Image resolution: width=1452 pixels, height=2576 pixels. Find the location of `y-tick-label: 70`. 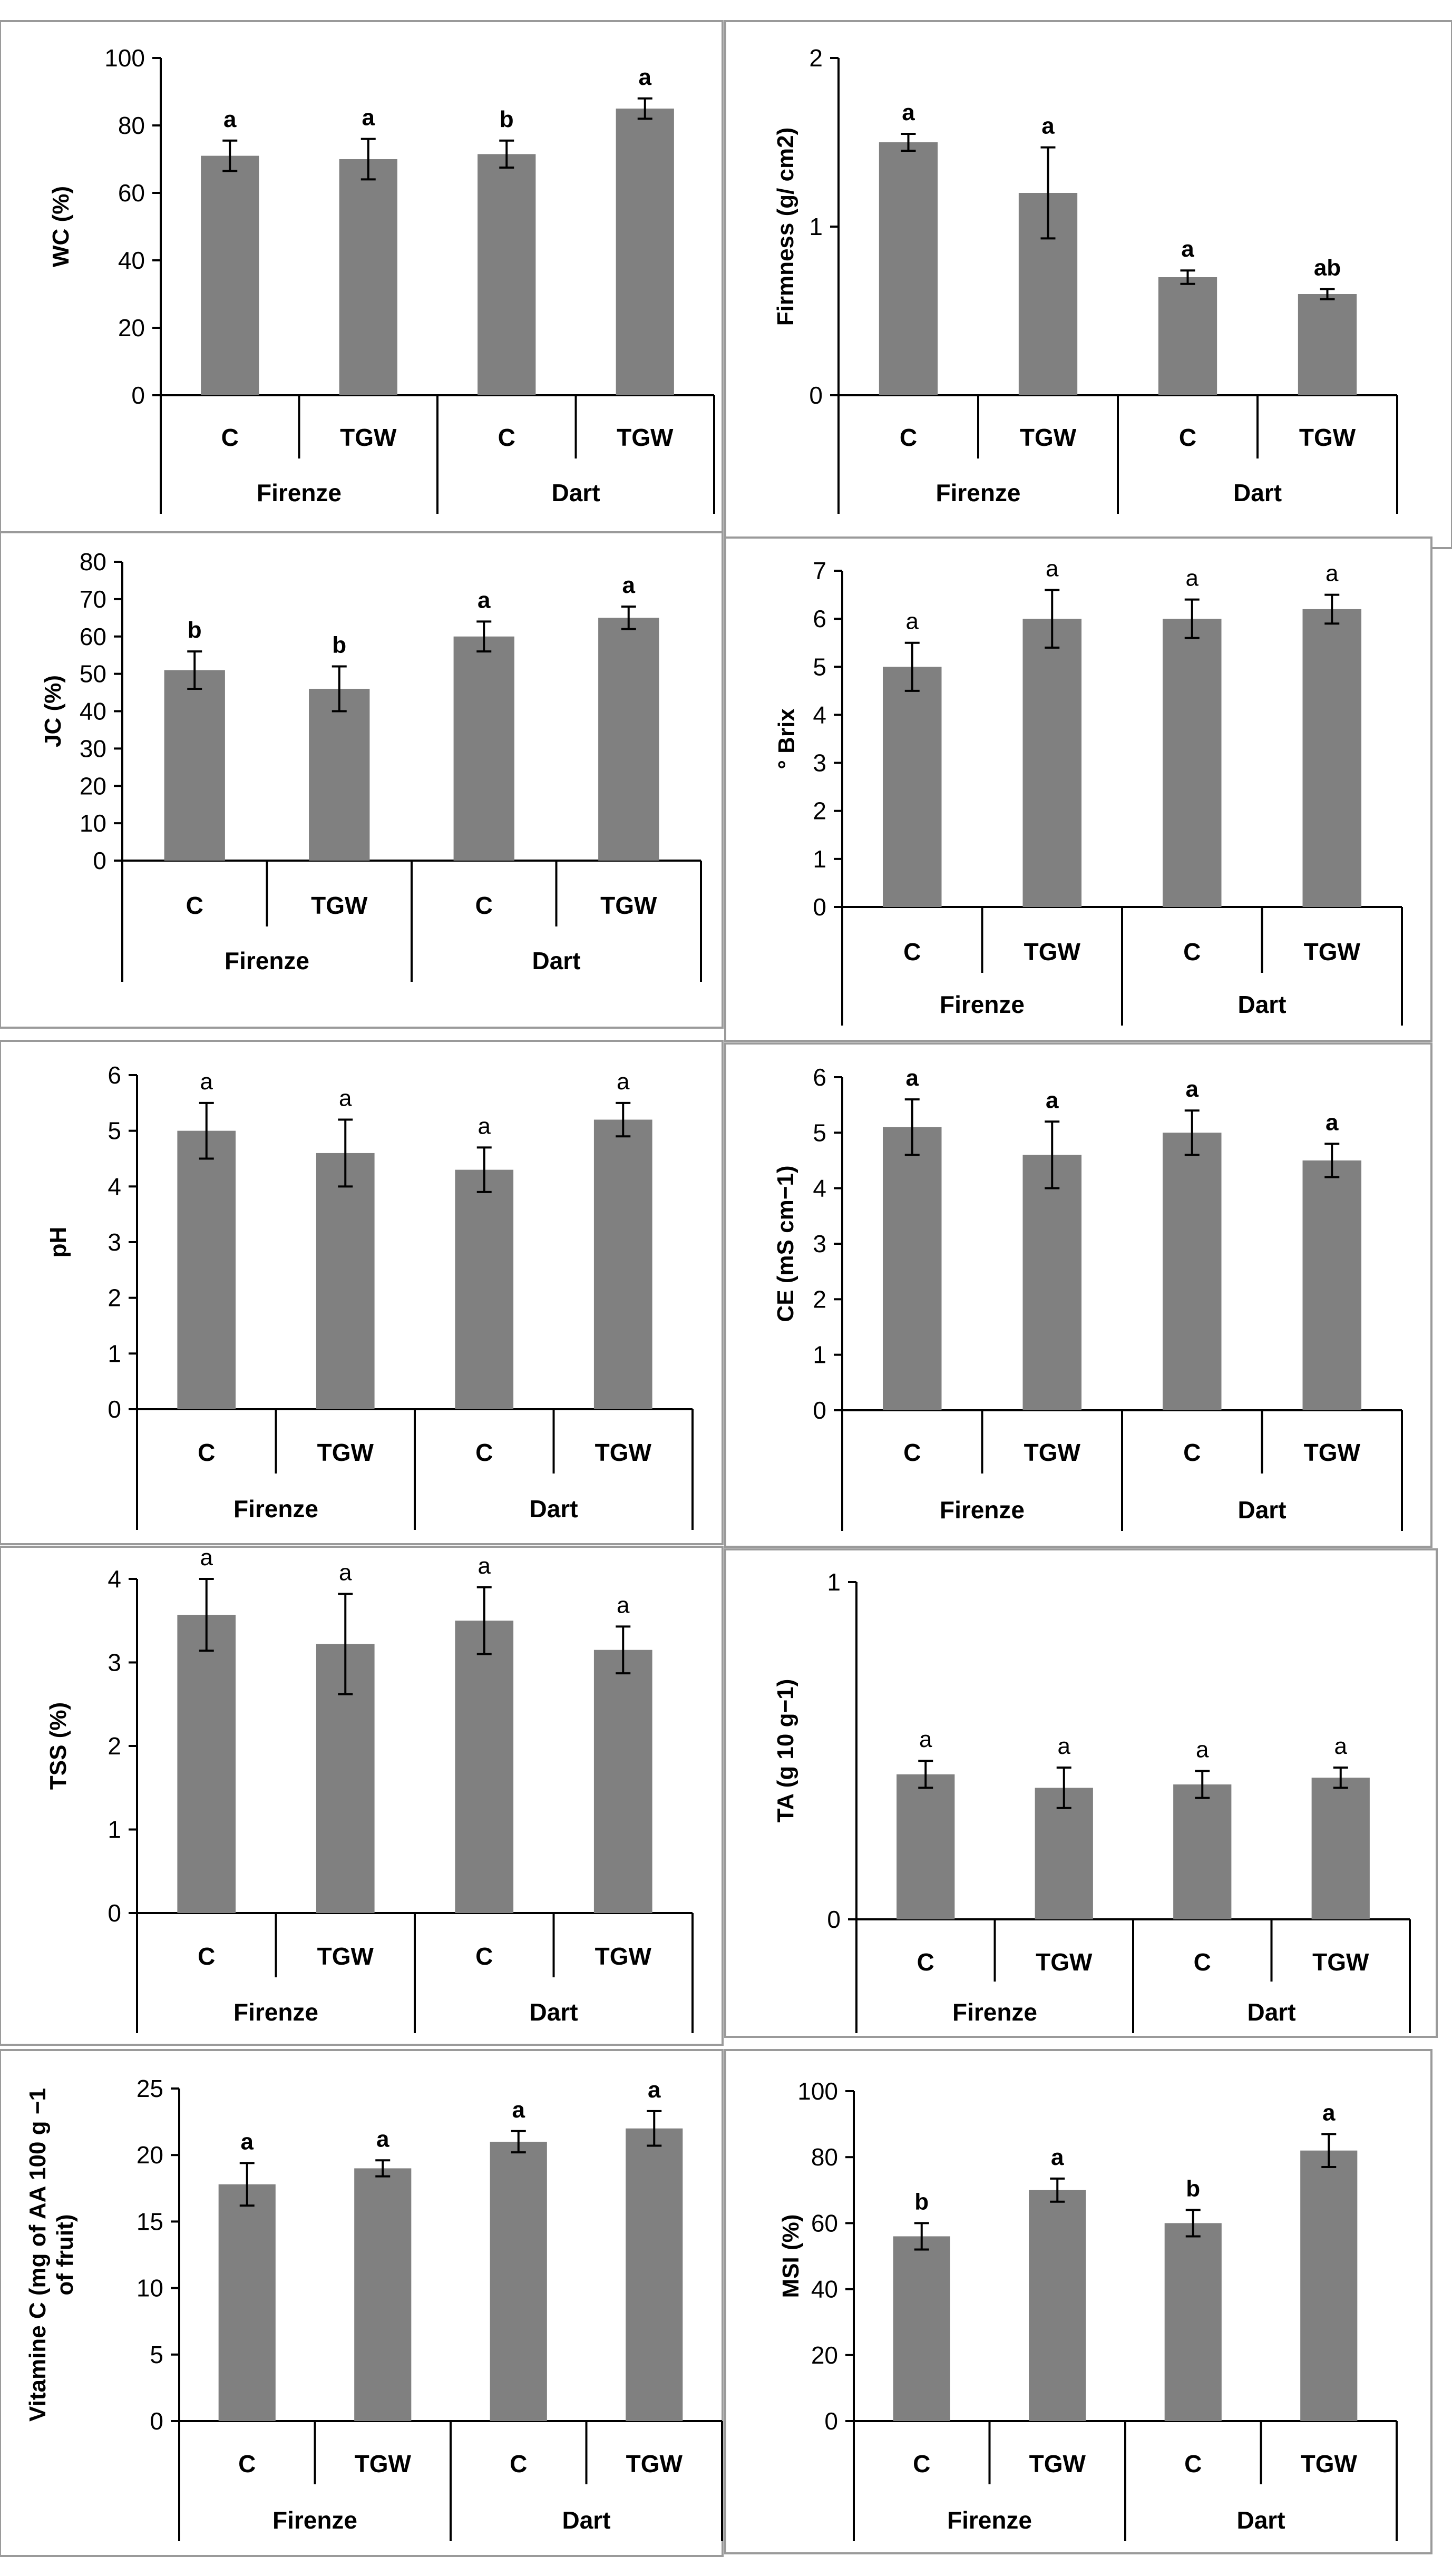

y-tick-label: 70 is located at coordinates (93, 599).